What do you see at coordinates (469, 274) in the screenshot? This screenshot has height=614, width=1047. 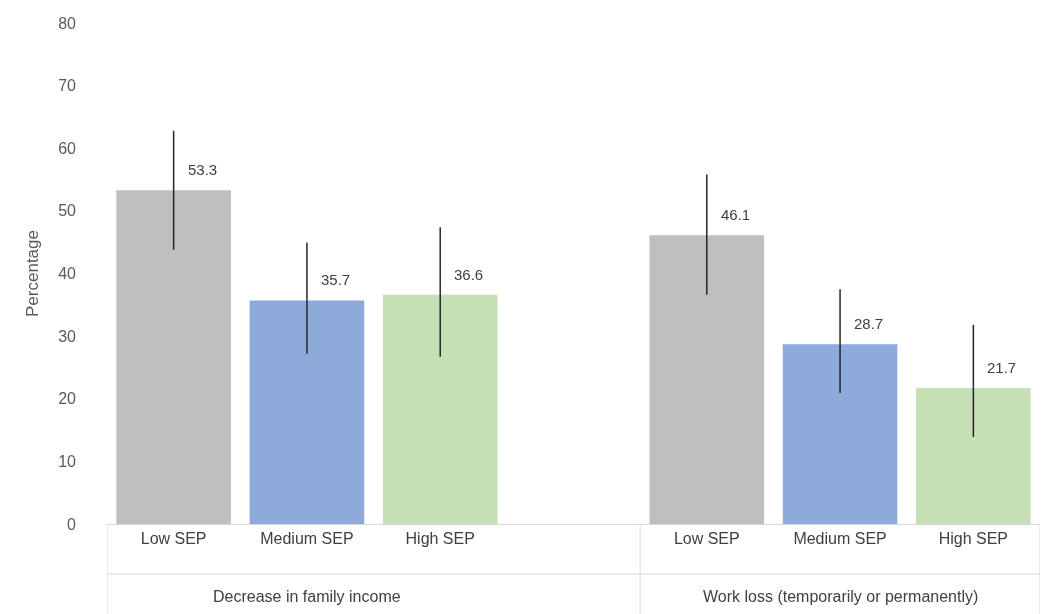 I see `data-label: 36.6` at bounding box center [469, 274].